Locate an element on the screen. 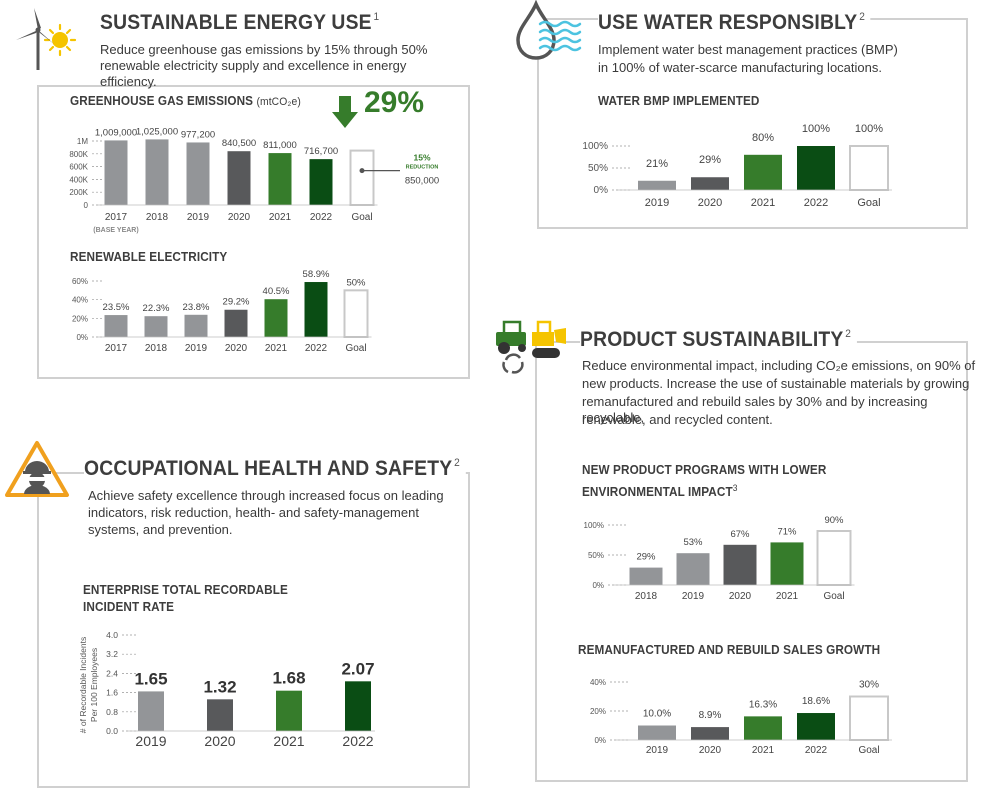 The height and width of the screenshot is (800, 984). y-tick-label: 0 is located at coordinates (86, 205).